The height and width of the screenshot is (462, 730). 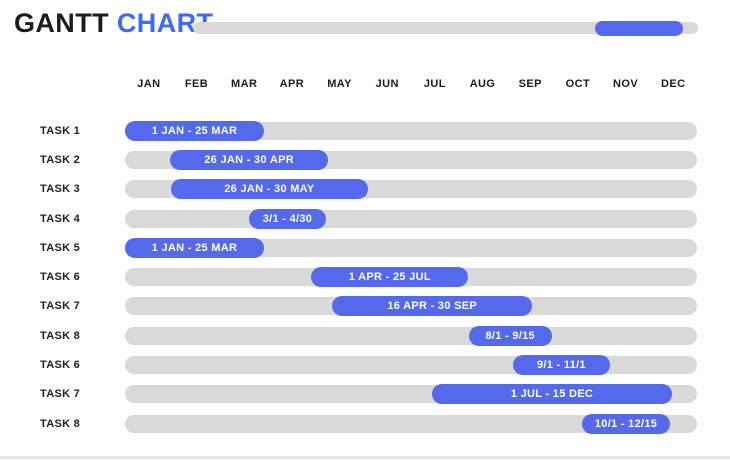 What do you see at coordinates (411, 335) in the screenshot?
I see `task-track: 8/1 - 9/15` at bounding box center [411, 335].